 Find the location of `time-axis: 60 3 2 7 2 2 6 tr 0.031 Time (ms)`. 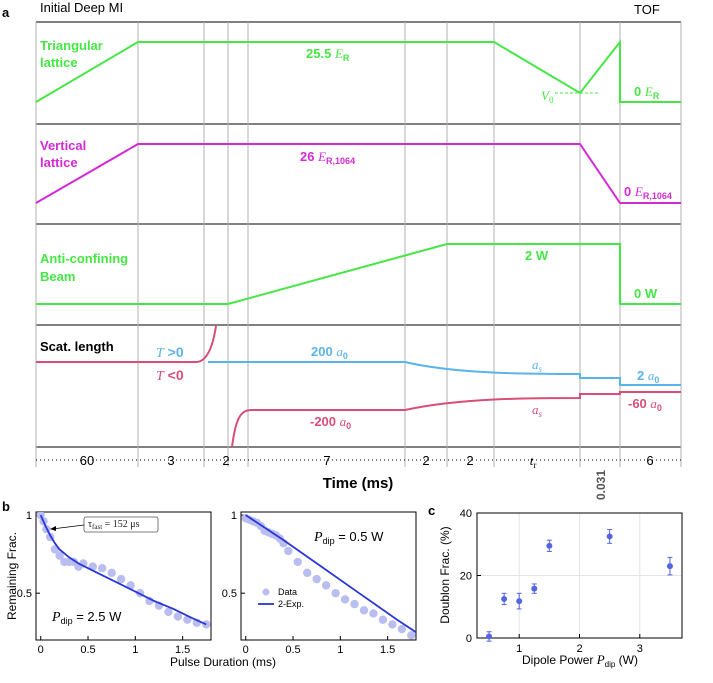

time-axis: 60 3 2 7 2 2 6 tr 0.031 Time (ms) is located at coordinates (358, 476).